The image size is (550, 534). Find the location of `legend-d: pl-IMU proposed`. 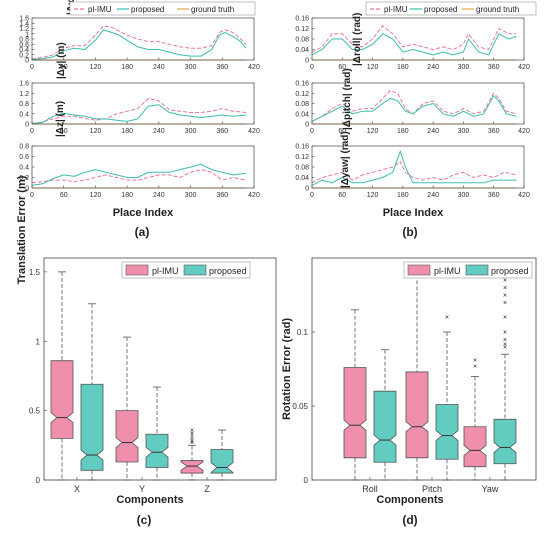

legend-d: pl-IMU proposed is located at coordinates (468, 270).